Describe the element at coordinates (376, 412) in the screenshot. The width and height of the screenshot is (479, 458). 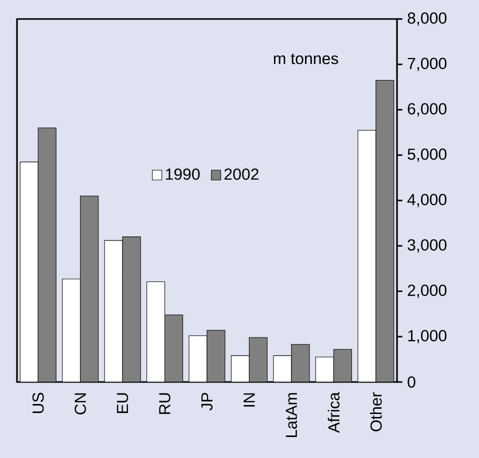
I see `x-tick-label: Other` at that location.